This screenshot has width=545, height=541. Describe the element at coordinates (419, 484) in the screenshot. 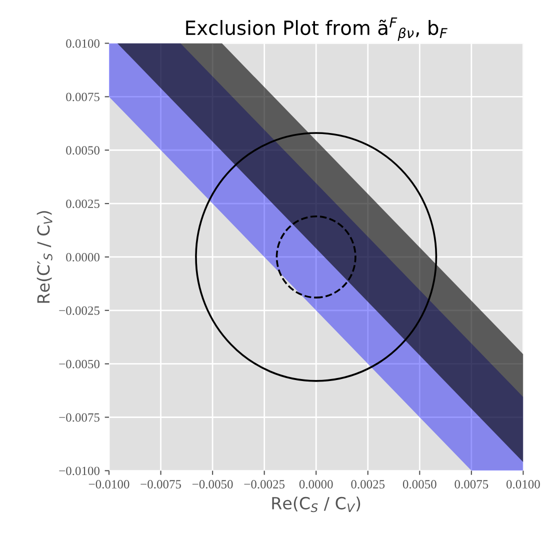

I see `x-tick-label: 0.0050` at that location.